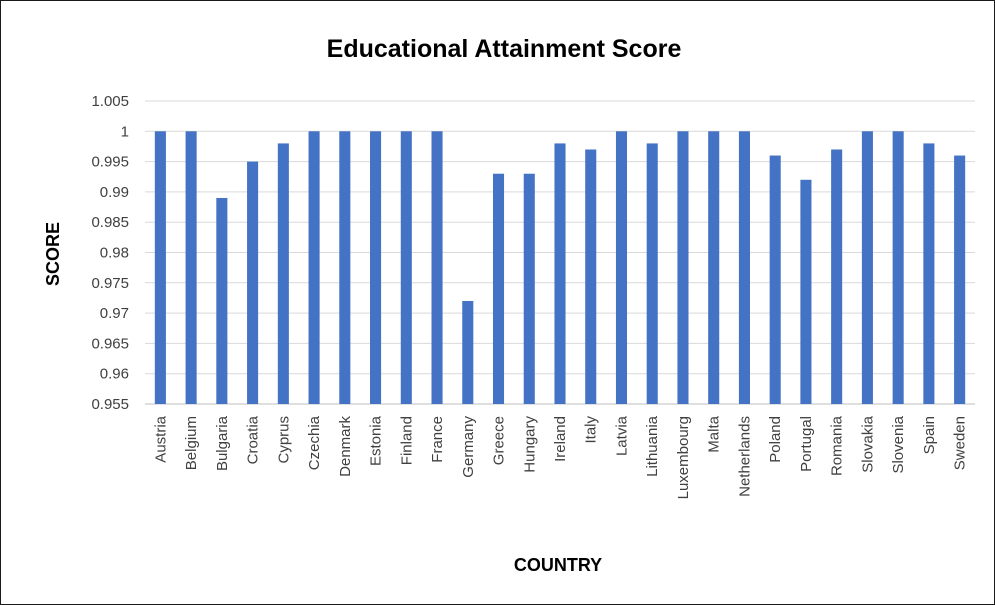 The width and height of the screenshot is (995, 605). Describe the element at coordinates (744, 268) in the screenshot. I see `bar-netherlands` at that location.